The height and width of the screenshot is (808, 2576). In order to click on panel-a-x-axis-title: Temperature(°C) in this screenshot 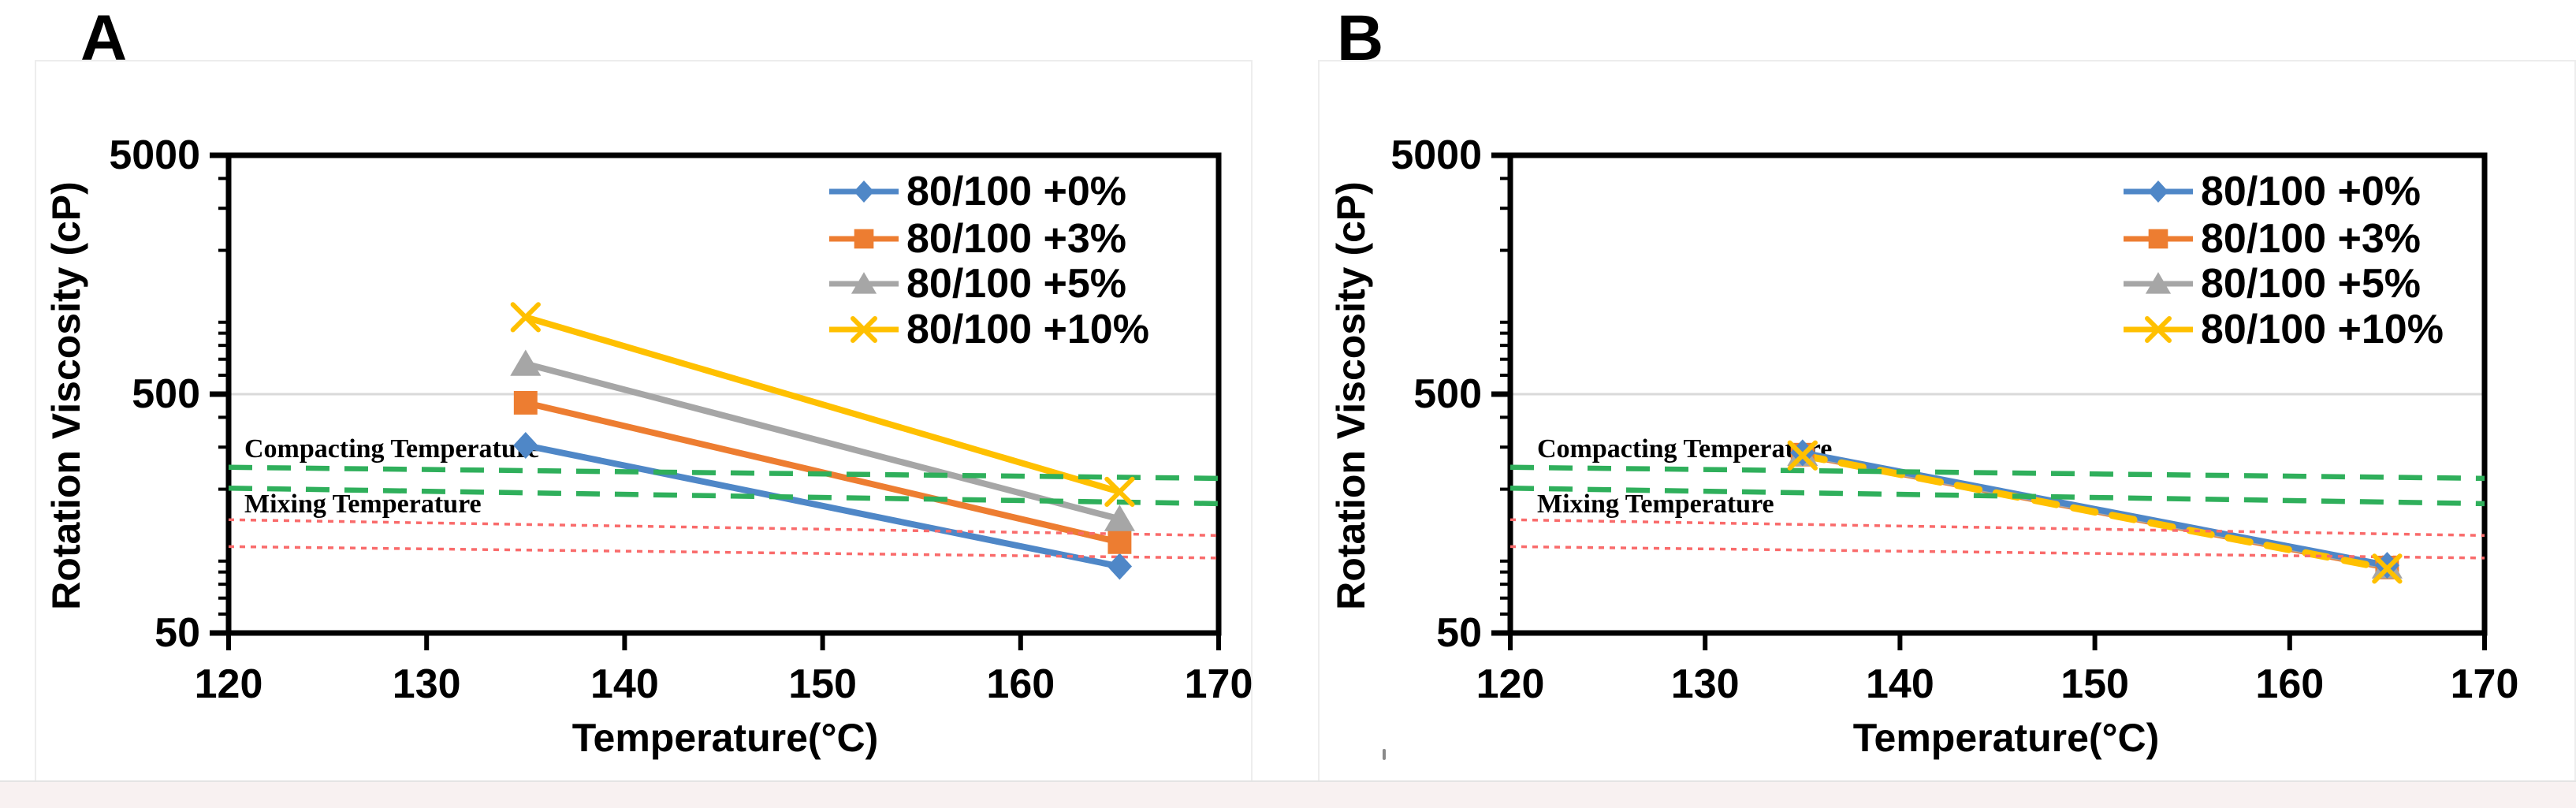, I will do `click(725, 738)`.